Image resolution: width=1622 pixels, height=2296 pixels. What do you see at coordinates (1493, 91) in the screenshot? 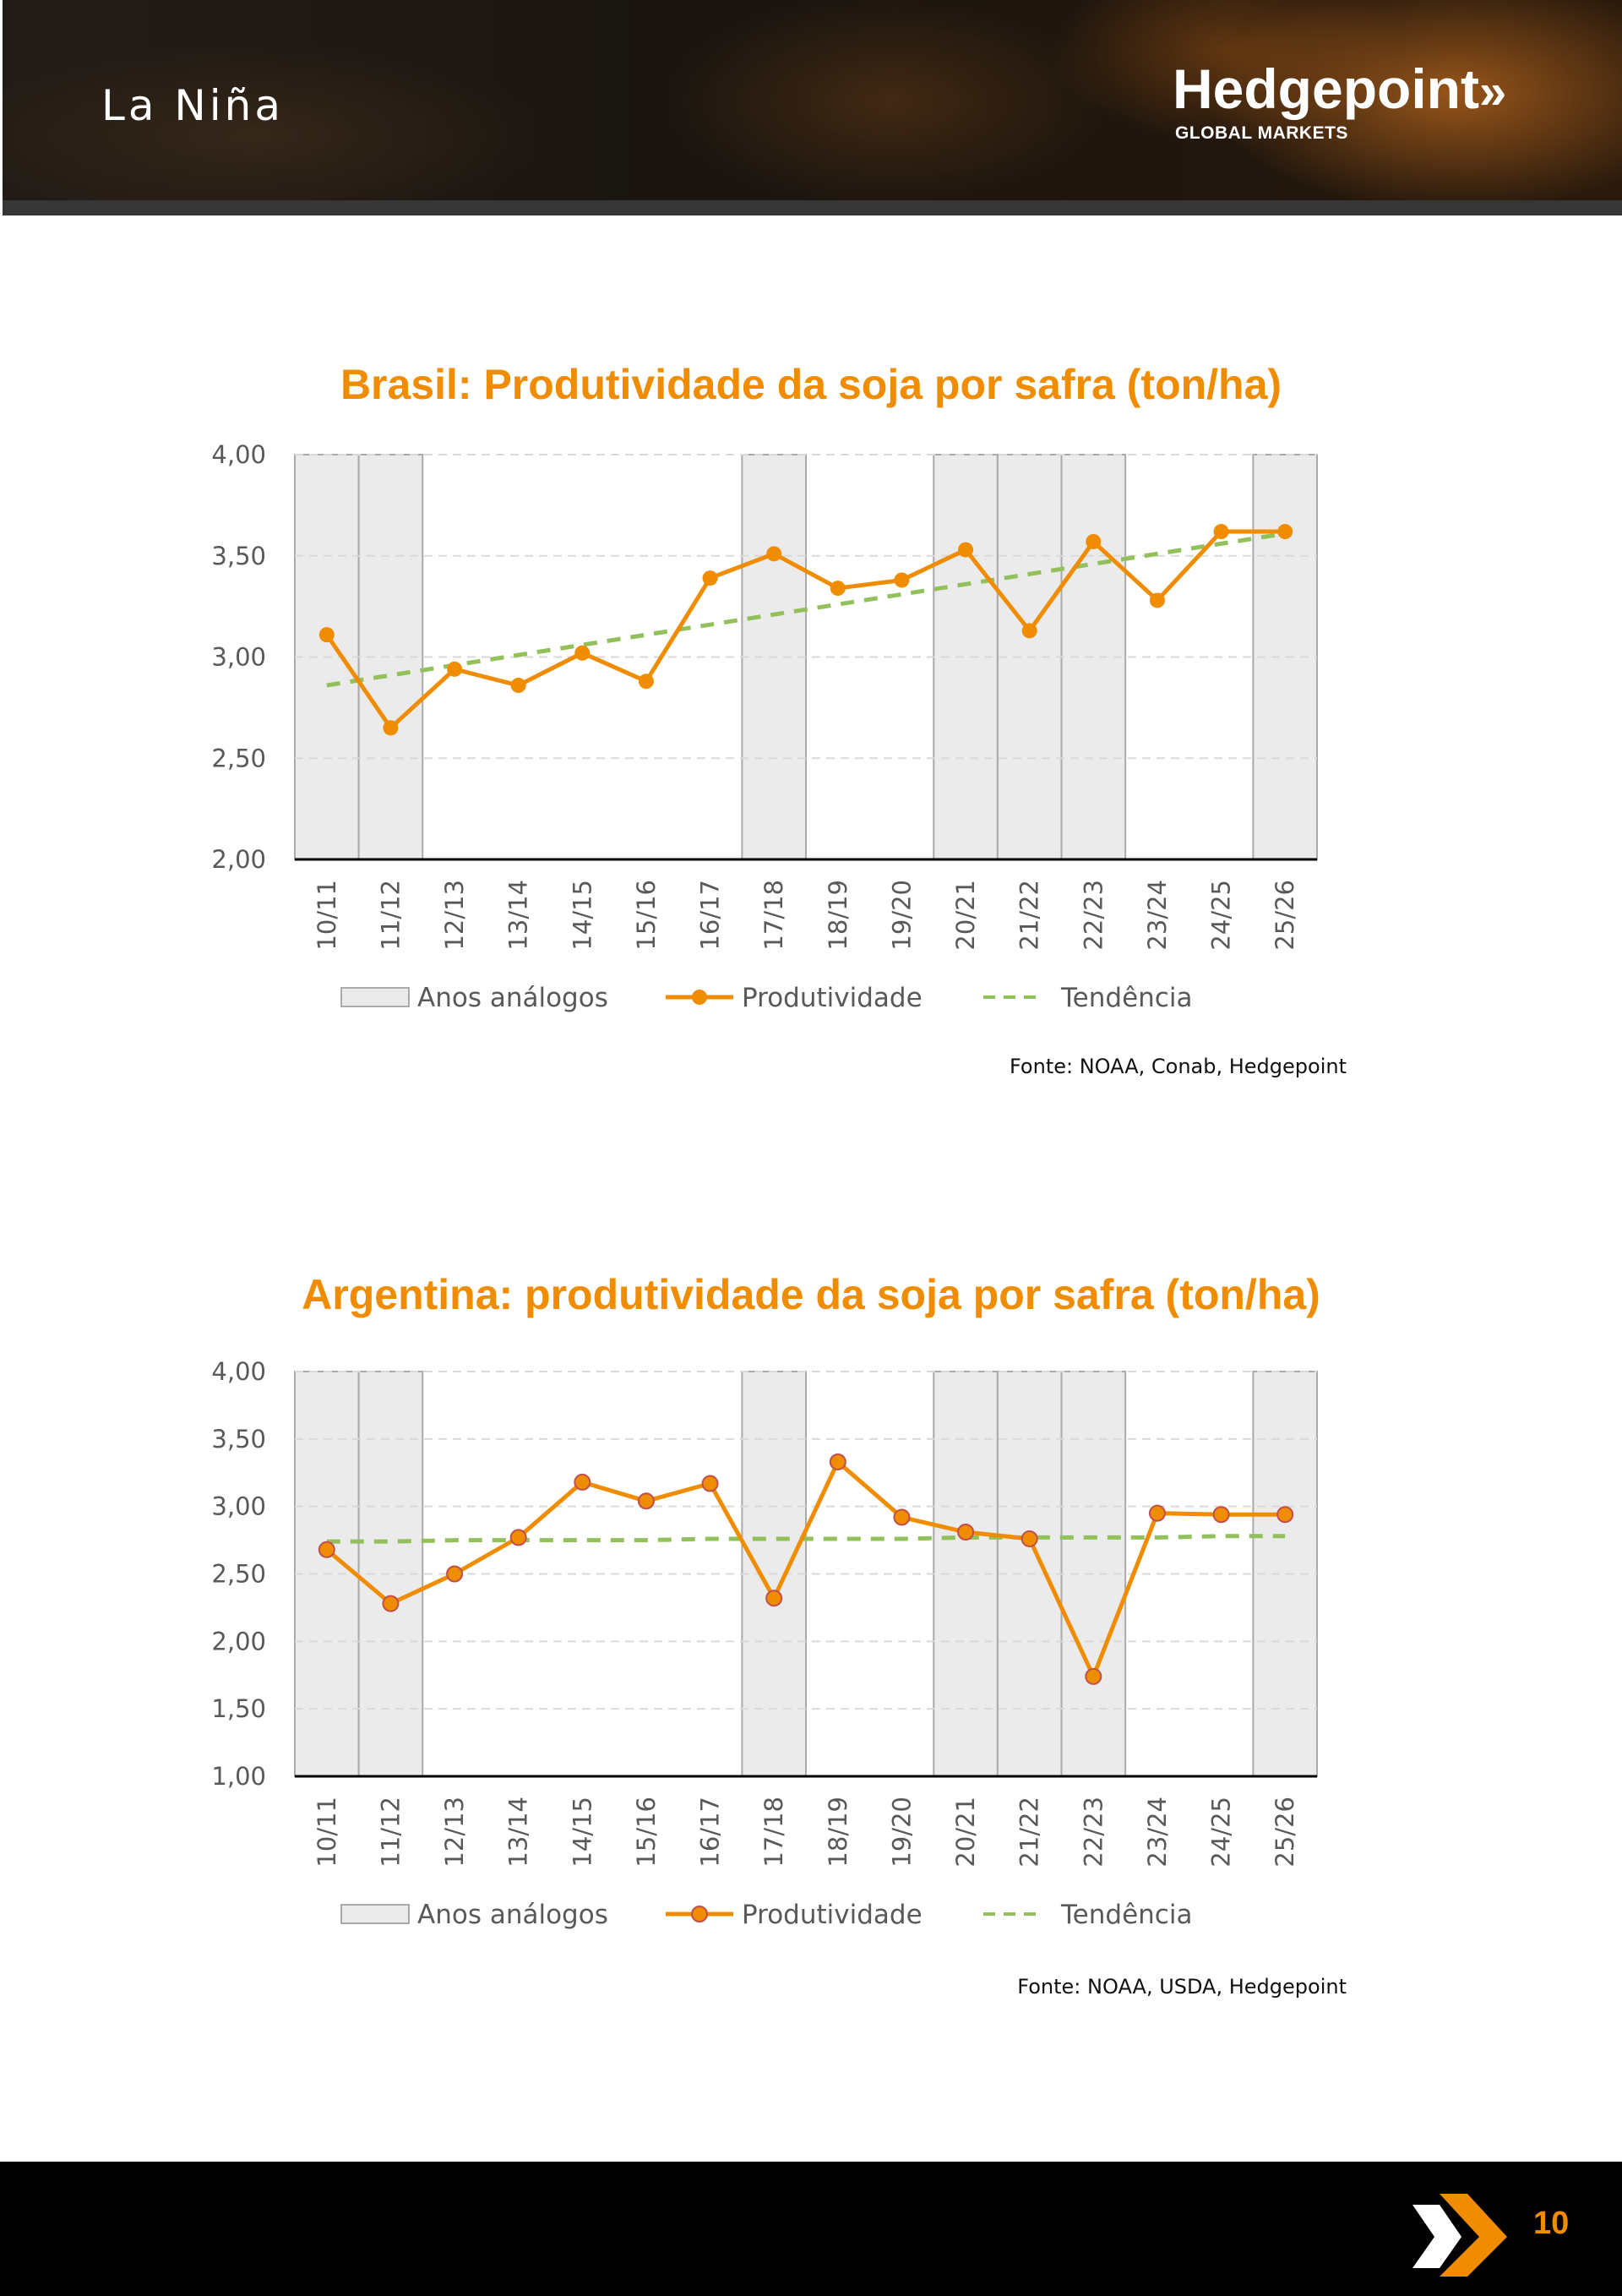
I see `double-chevron-icon: »` at bounding box center [1493, 91].